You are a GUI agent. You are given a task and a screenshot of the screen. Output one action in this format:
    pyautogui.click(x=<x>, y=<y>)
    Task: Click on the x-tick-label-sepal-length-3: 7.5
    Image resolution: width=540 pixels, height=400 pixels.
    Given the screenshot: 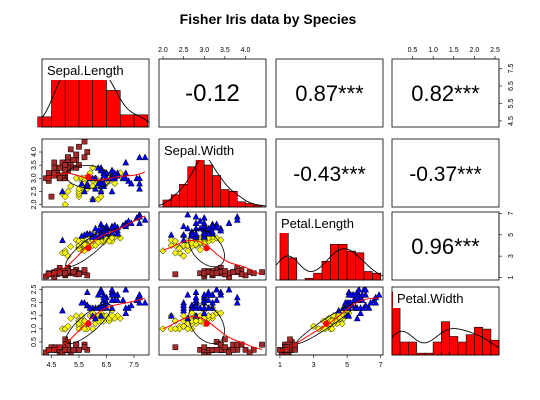 What is the action you would take?
    pyautogui.click(x=134, y=365)
    